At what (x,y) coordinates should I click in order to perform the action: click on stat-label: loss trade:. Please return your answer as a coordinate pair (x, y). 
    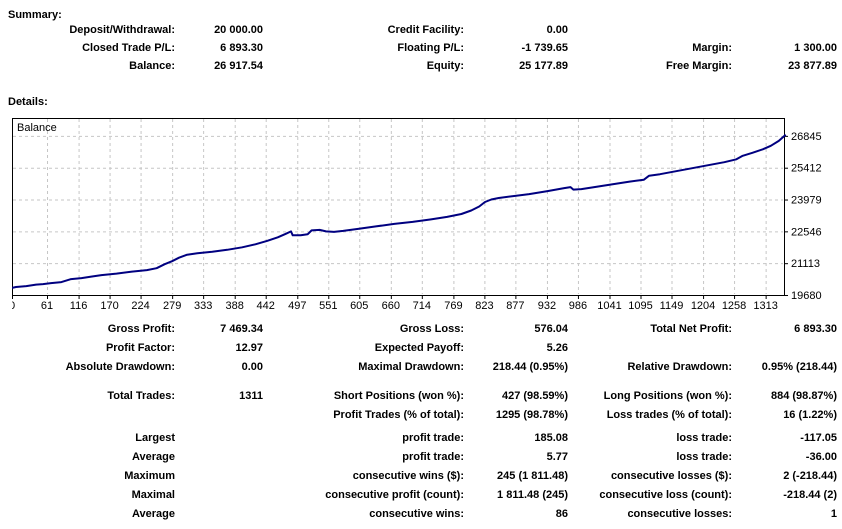
    Looking at the image, I should click on (704, 457).